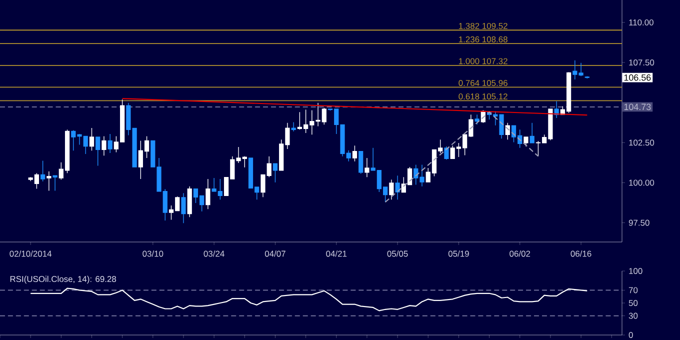 This screenshot has height=340, width=680. Describe the element at coordinates (520, 253) in the screenshot. I see `x-tick-label: 06/02` at that location.